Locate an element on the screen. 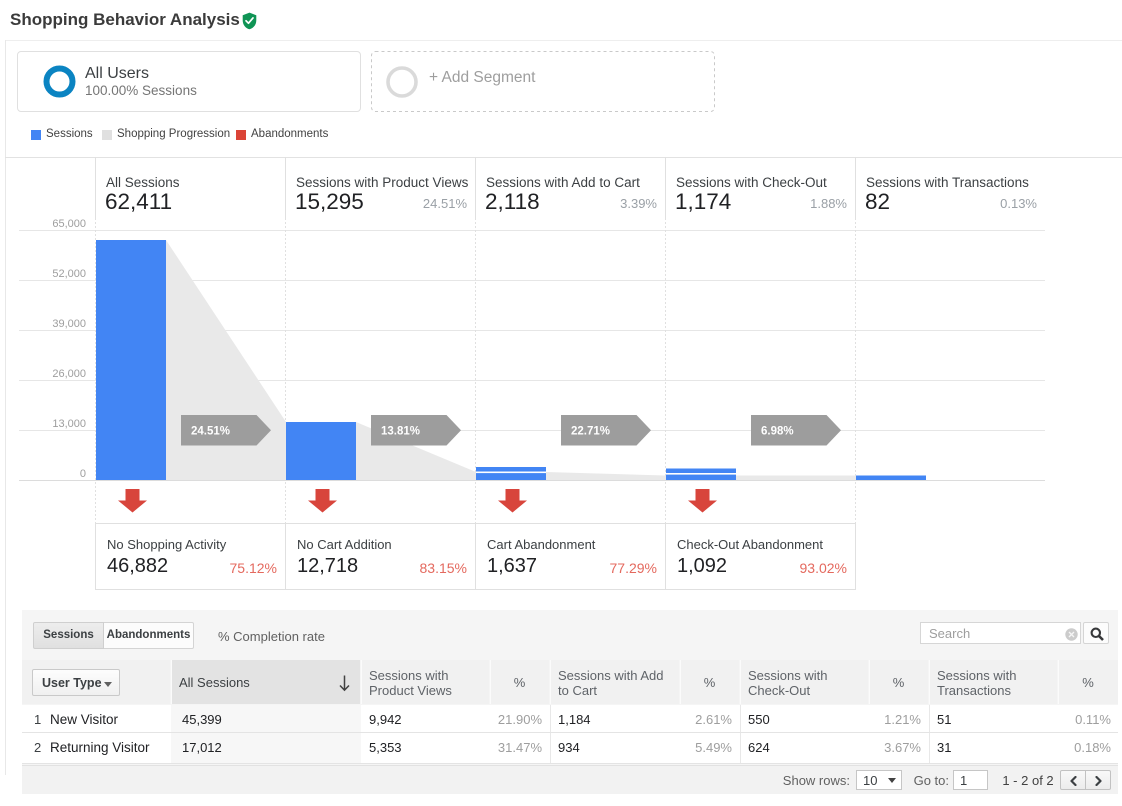 This screenshot has width=1122, height=806. svg-text: 6.98% is located at coordinates (777, 432).